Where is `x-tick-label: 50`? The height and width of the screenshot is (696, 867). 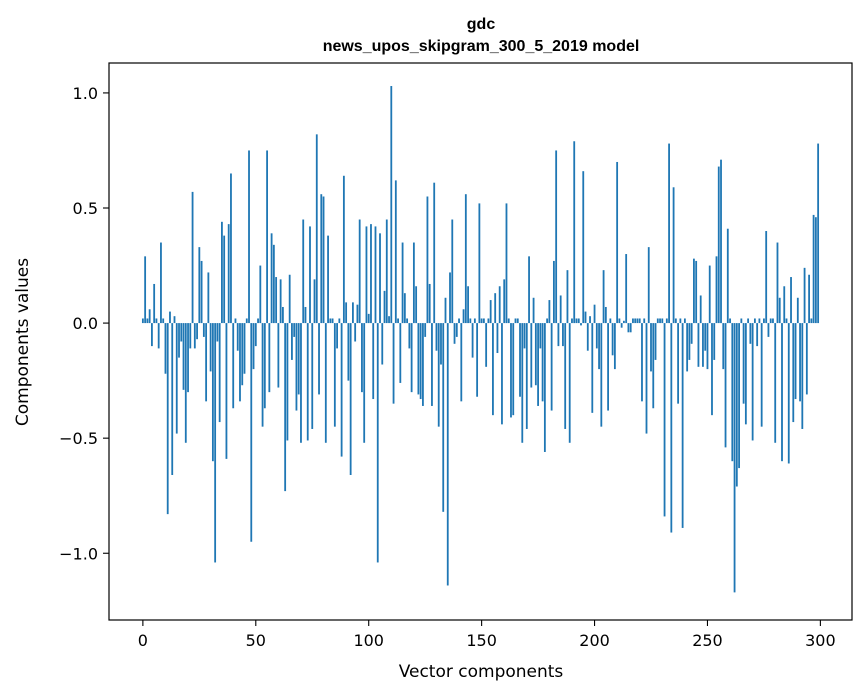
x-tick-label: 50 is located at coordinates (256, 640).